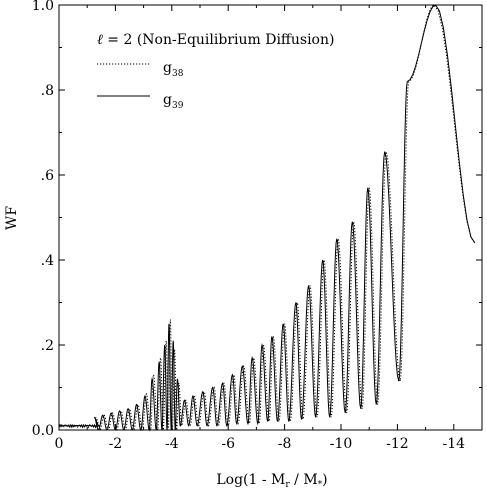 The image size is (487, 488). I want to click on x-axis-label: Log(1 - Mr / M*), so click(271, 480).